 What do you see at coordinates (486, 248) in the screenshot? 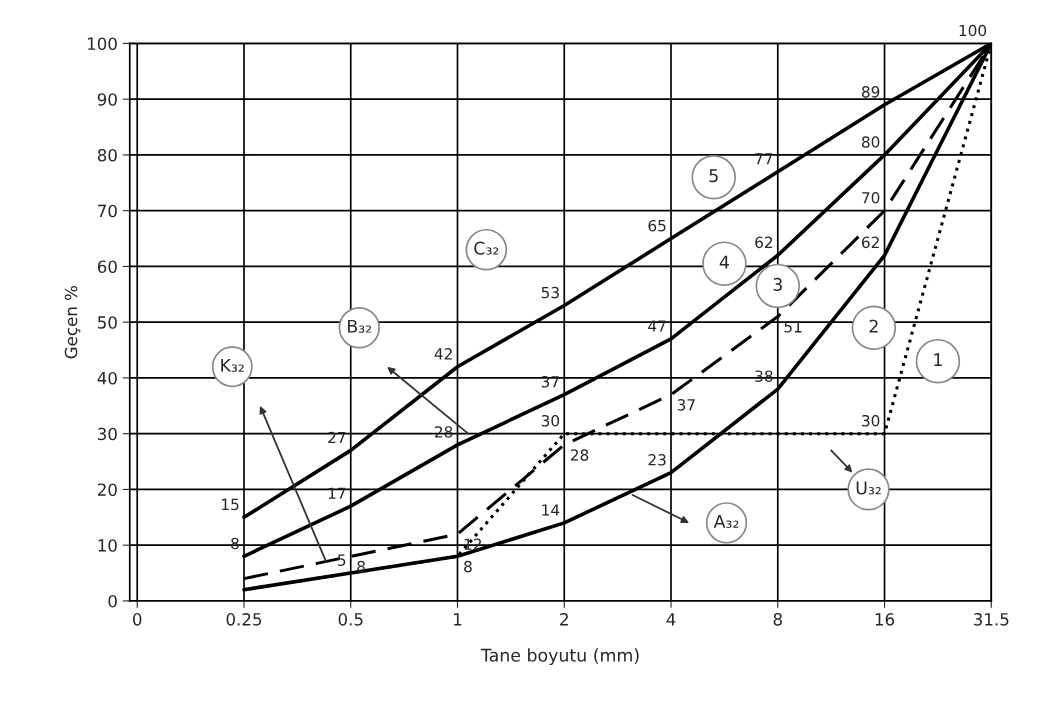
I see `annotation: C₃₂` at bounding box center [486, 248].